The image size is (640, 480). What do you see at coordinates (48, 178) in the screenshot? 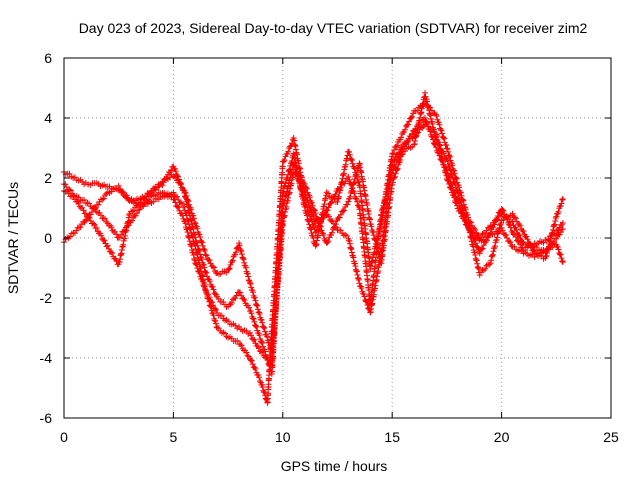
I see `y-tick-label: 2` at bounding box center [48, 178].